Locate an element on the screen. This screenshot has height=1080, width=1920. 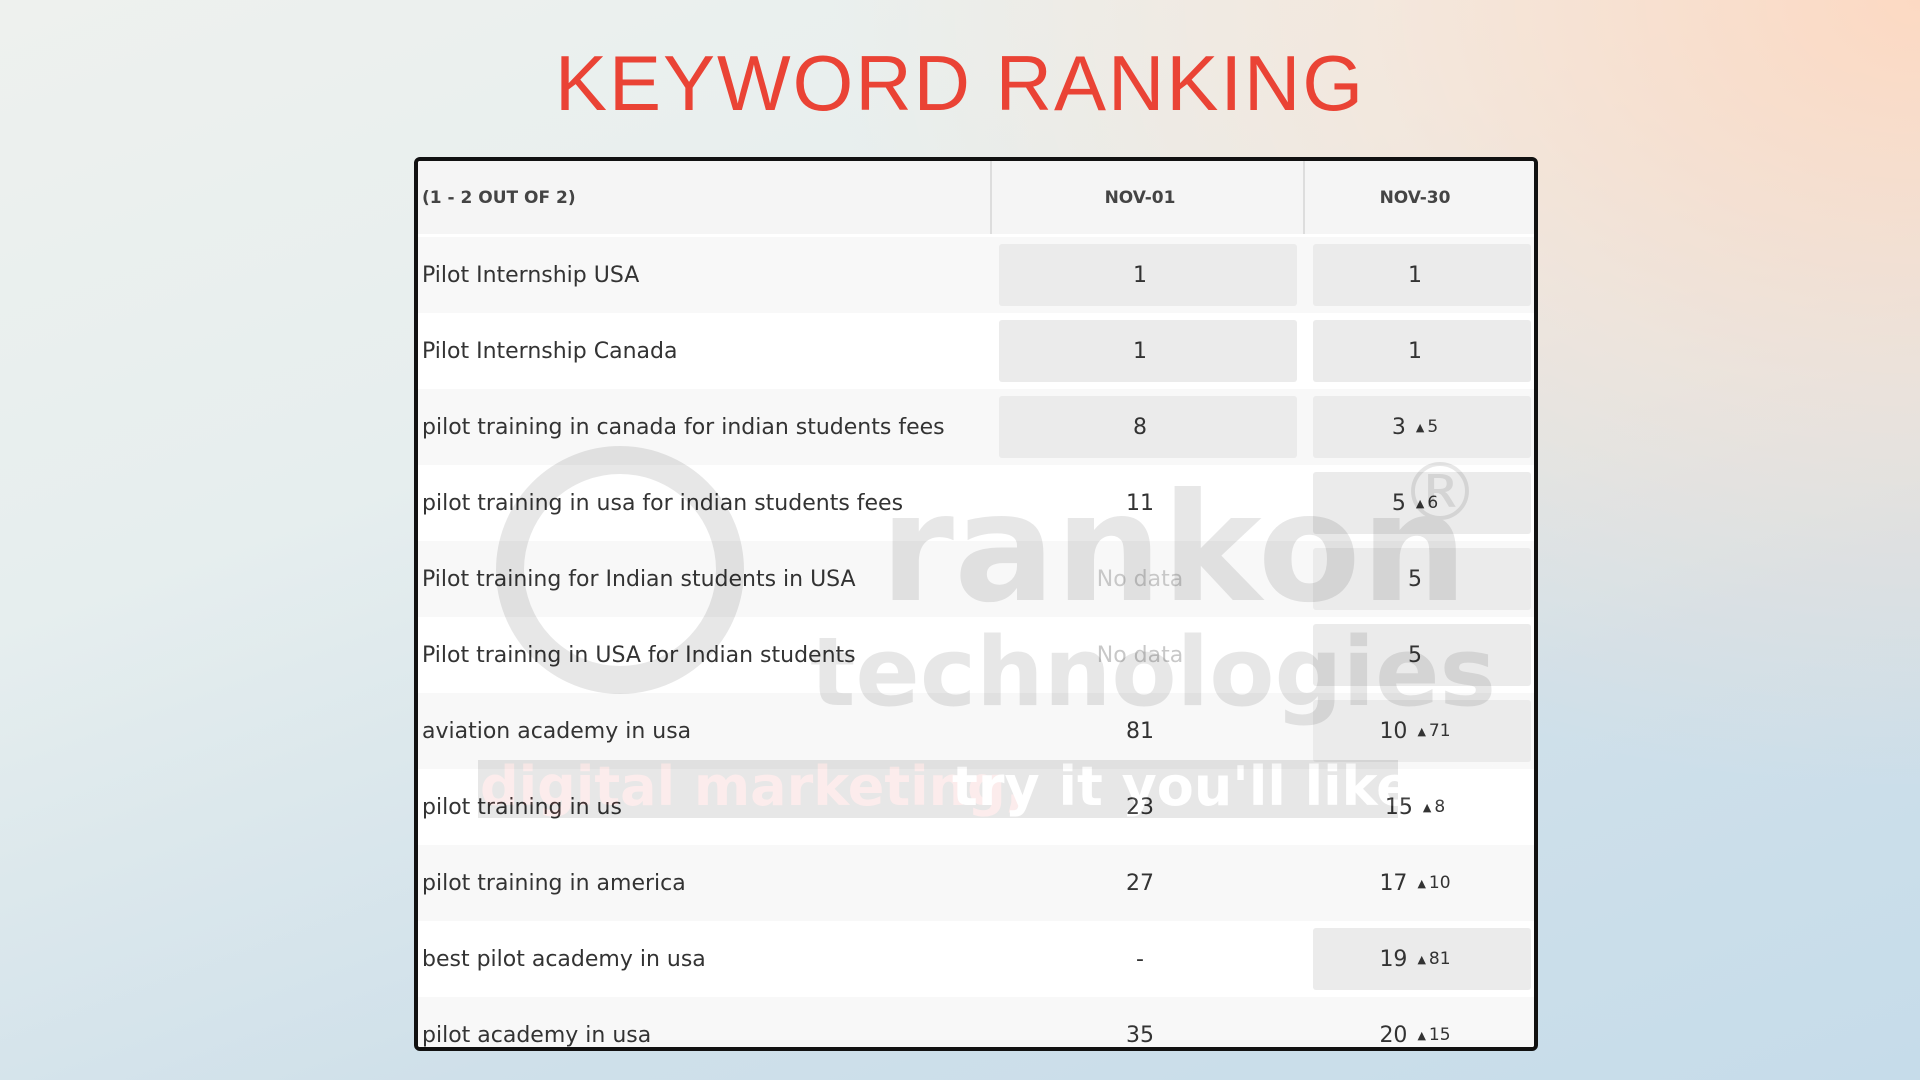
rank-cell-nov30: 3 ▲ 5 is located at coordinates (1415, 427).